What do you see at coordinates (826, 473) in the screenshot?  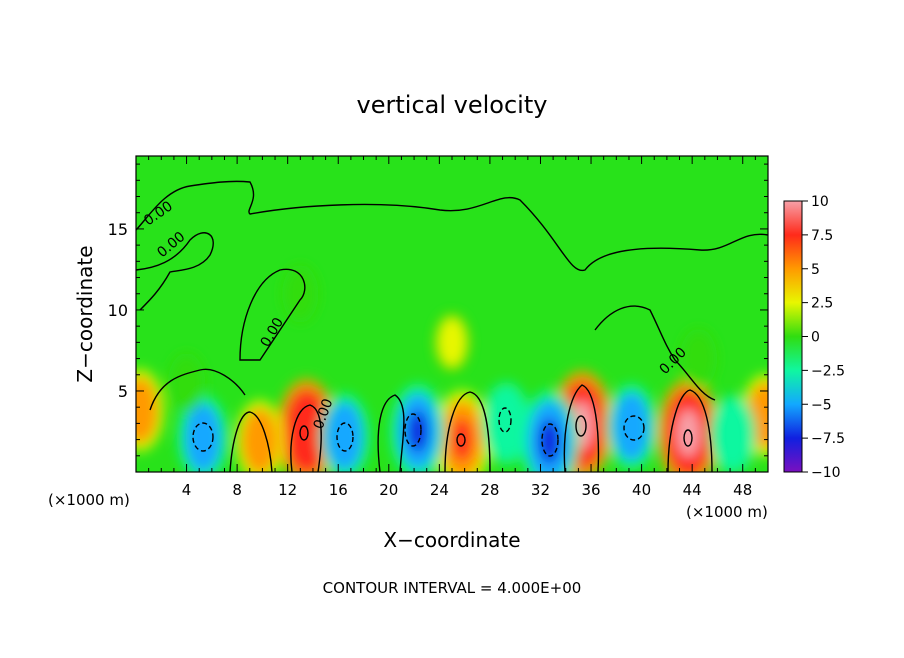 I see `colorbar-tick-label: −10` at bounding box center [826, 473].